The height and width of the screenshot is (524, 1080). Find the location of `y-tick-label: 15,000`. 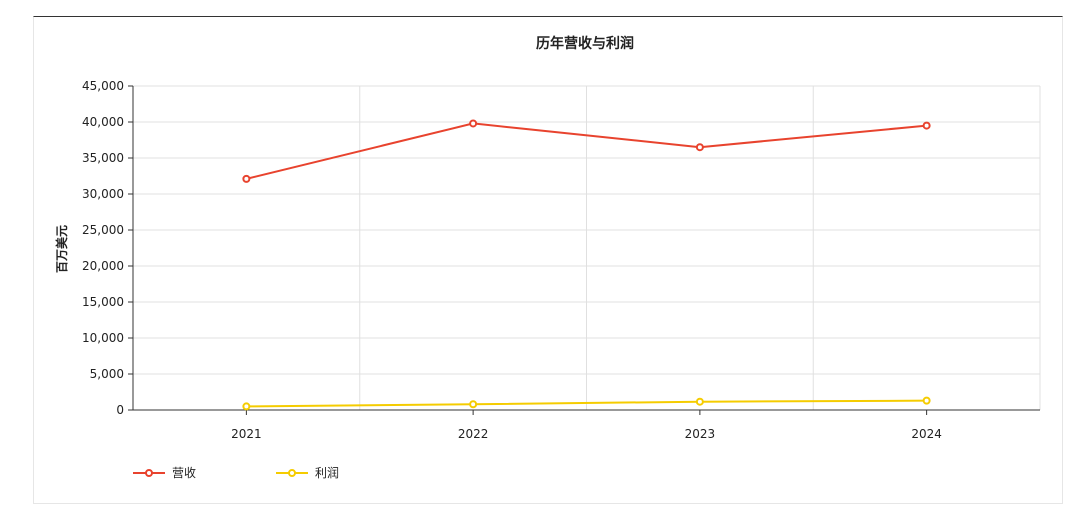

y-tick-label: 15,000 is located at coordinates (103, 302).